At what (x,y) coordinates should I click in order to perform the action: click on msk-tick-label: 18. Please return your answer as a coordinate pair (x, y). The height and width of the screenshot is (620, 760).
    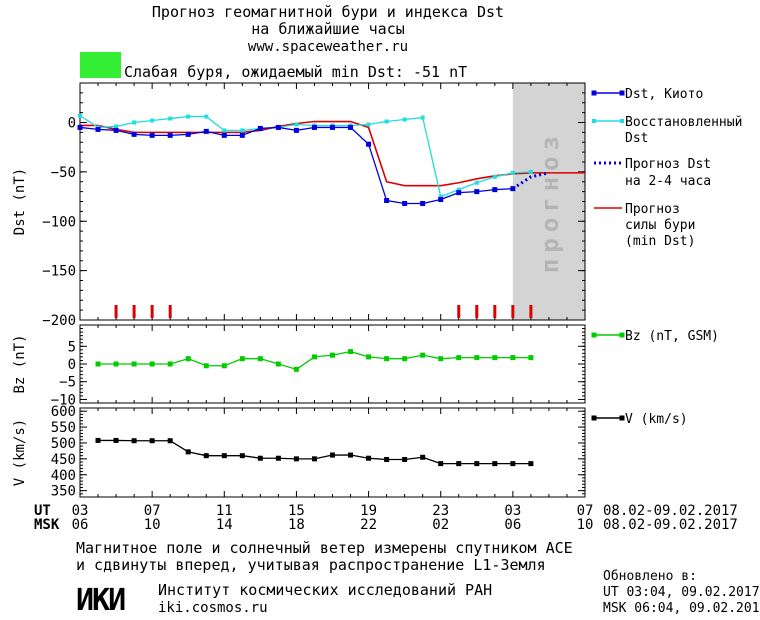
    Looking at the image, I should click on (296, 525).